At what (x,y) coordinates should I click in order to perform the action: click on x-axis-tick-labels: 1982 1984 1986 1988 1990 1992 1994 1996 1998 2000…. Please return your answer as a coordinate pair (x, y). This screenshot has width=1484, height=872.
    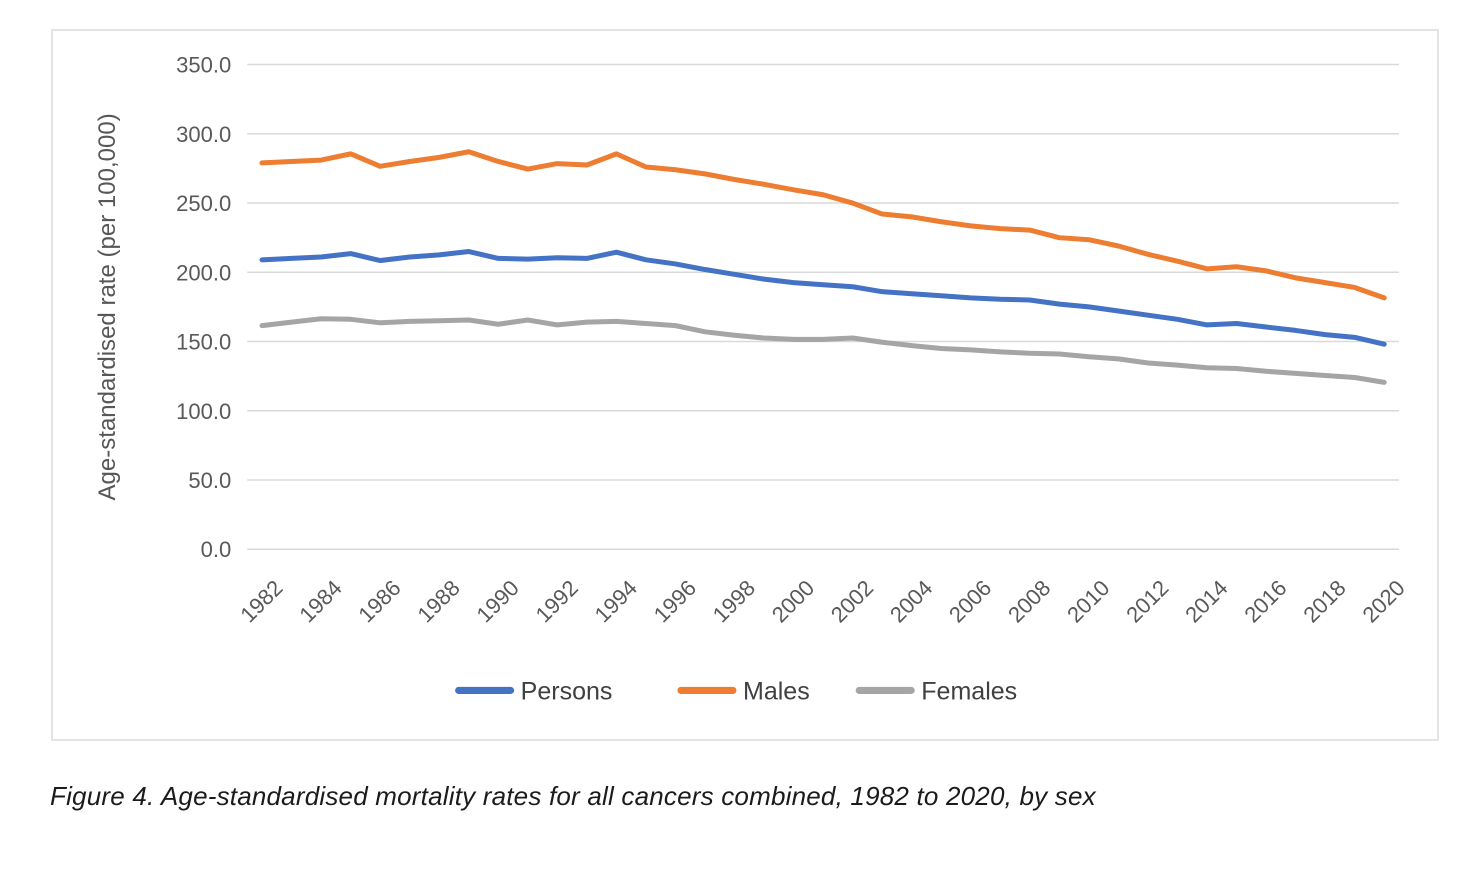
    Looking at the image, I should click on (822, 601).